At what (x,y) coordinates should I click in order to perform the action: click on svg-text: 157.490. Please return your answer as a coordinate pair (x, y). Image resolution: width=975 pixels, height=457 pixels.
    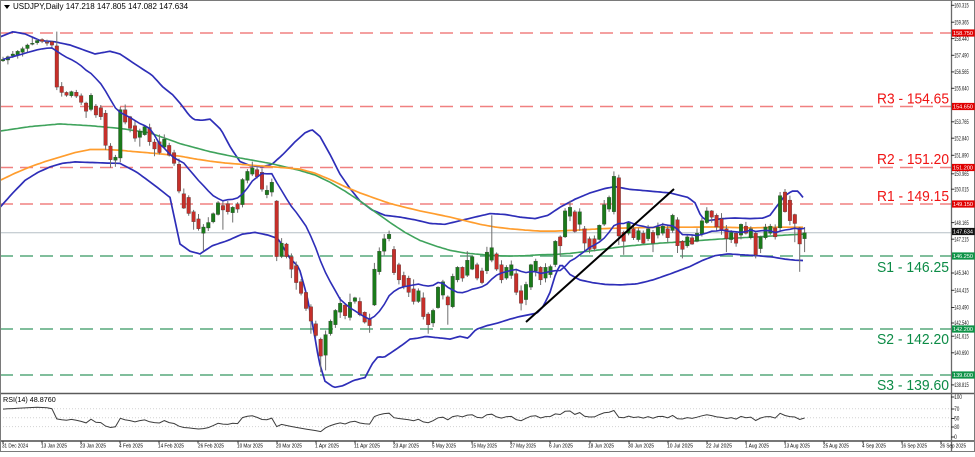
    Looking at the image, I should click on (961, 57).